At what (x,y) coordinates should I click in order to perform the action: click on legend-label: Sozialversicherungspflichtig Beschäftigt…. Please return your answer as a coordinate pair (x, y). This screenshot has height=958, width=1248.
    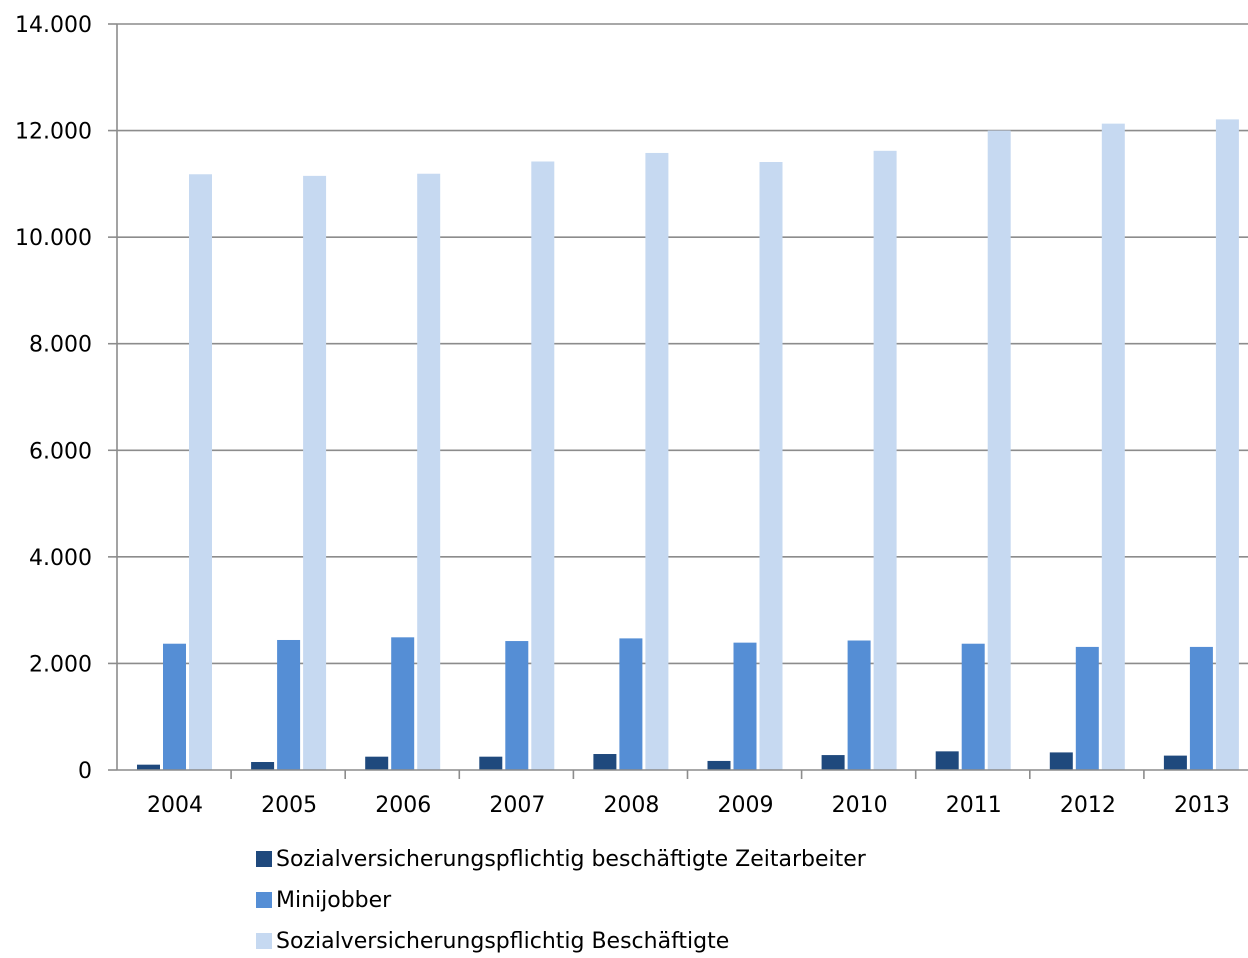
    Looking at the image, I should click on (502, 941).